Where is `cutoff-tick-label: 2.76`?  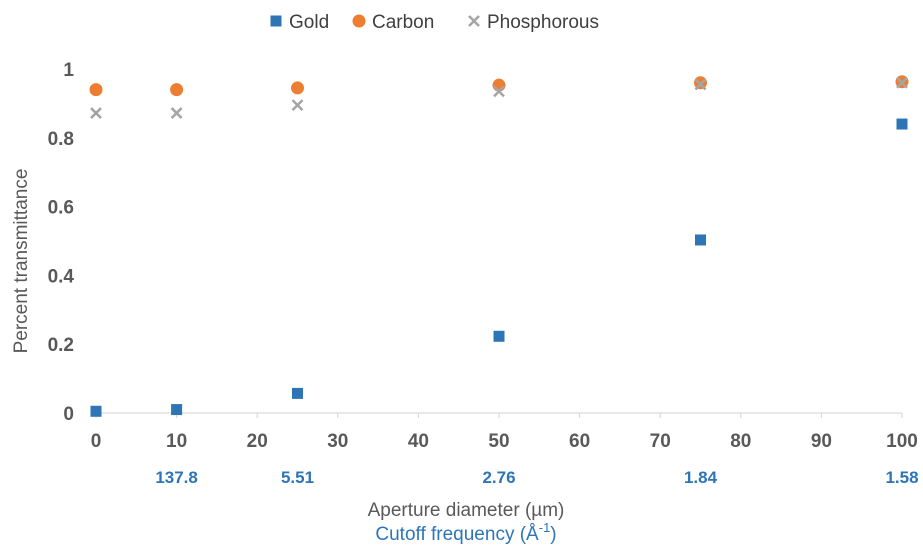 cutoff-tick-label: 2.76 is located at coordinates (498, 477).